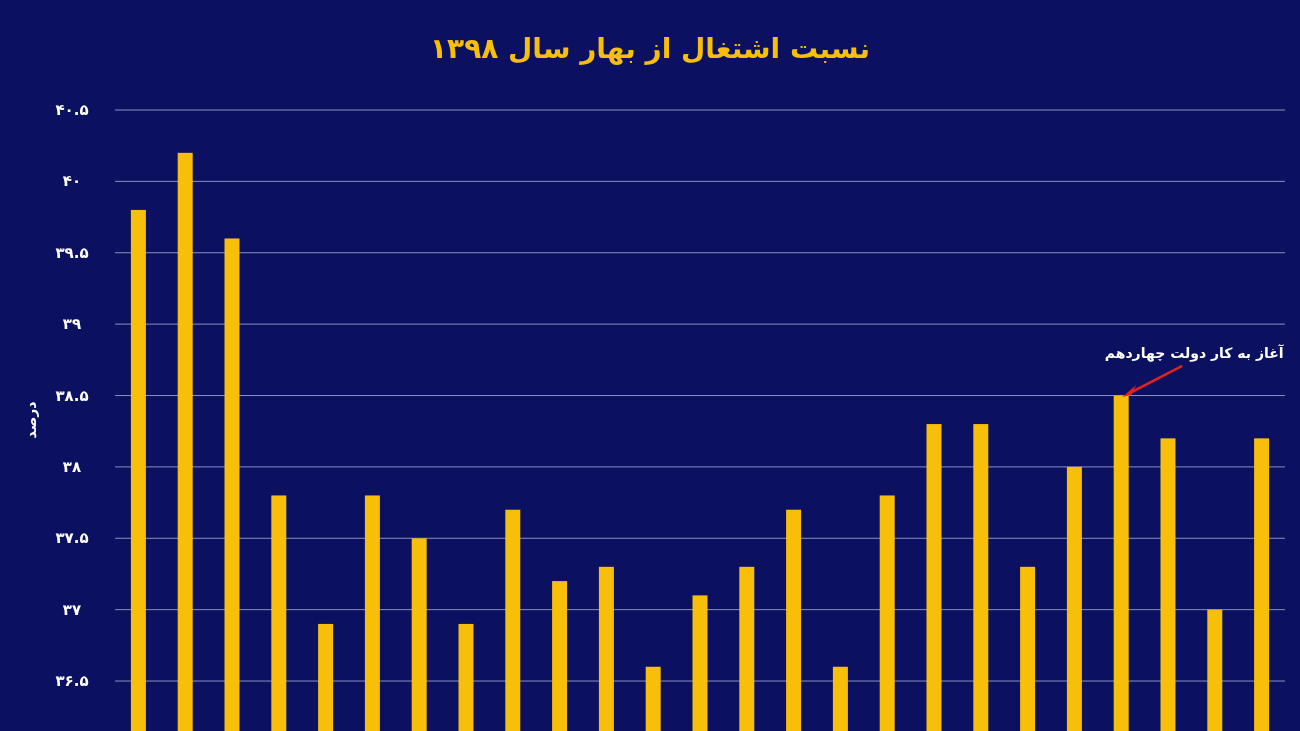  I want to click on y-tick-label: ۳۷, so click(72, 609).